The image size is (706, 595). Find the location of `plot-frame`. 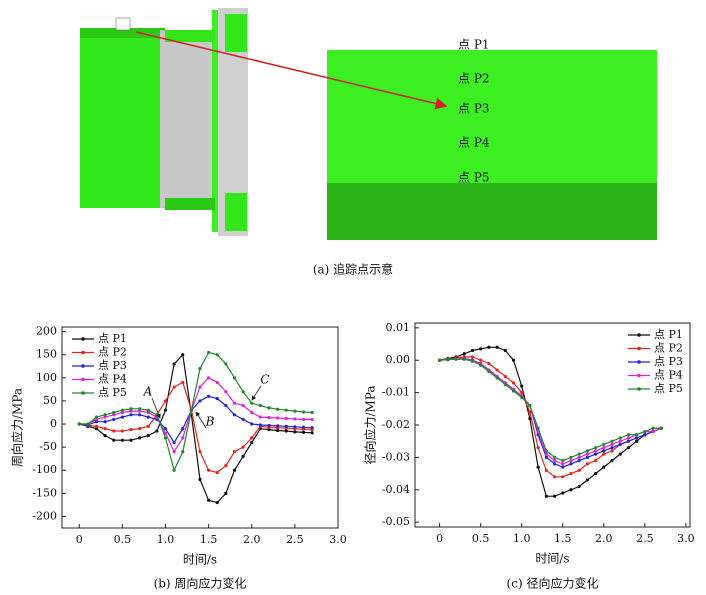

plot-frame is located at coordinates (200, 427).